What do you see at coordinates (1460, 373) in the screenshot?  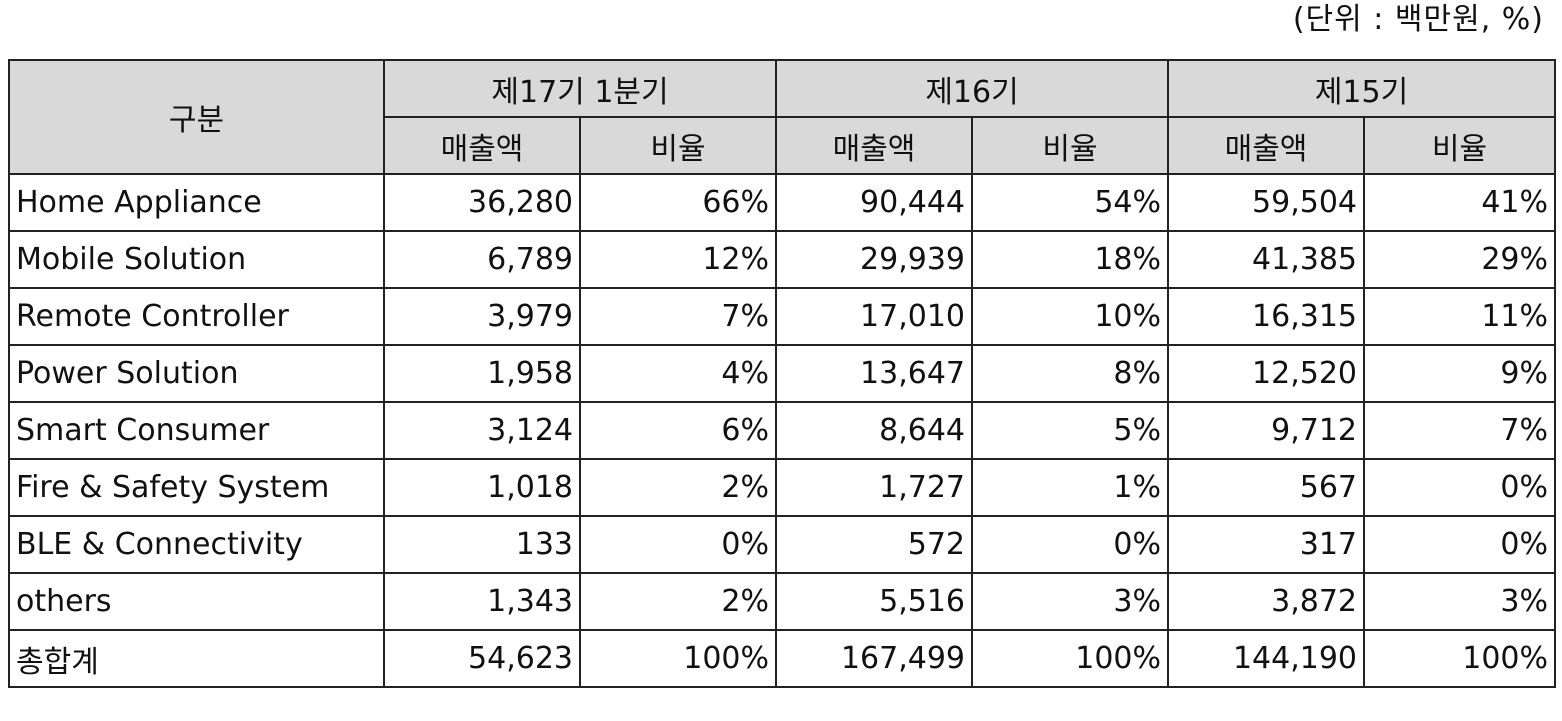 I see `ratio-cell: 9%` at bounding box center [1460, 373].